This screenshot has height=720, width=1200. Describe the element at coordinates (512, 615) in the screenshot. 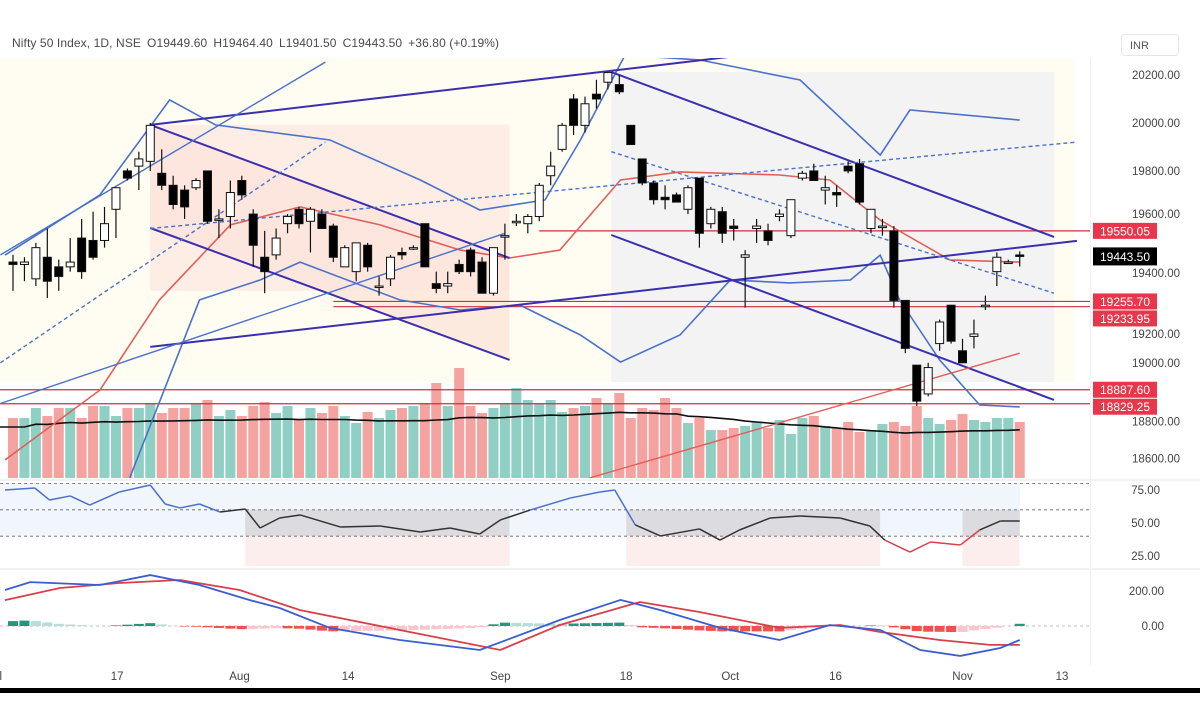

I see `macd-signal-line` at that location.